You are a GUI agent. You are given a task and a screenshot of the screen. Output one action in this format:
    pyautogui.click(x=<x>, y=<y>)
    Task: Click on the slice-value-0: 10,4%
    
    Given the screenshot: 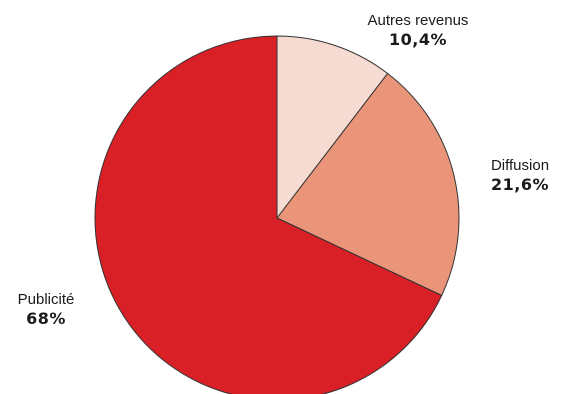 What is the action you would take?
    pyautogui.click(x=418, y=39)
    